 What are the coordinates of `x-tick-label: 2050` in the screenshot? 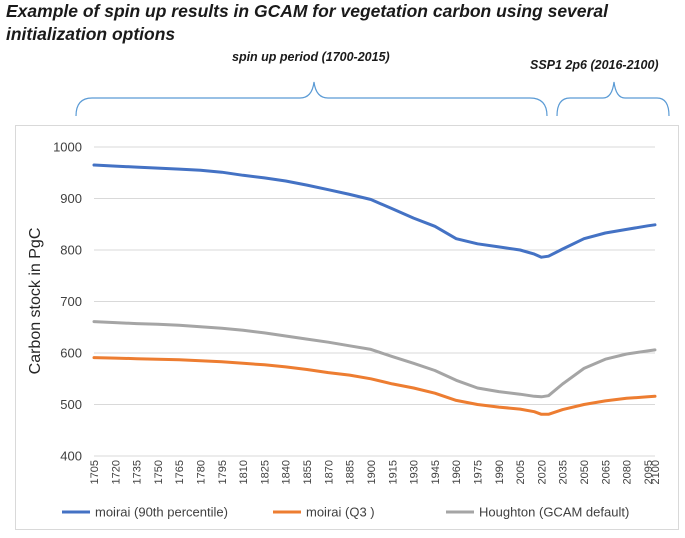 It's located at (585, 472).